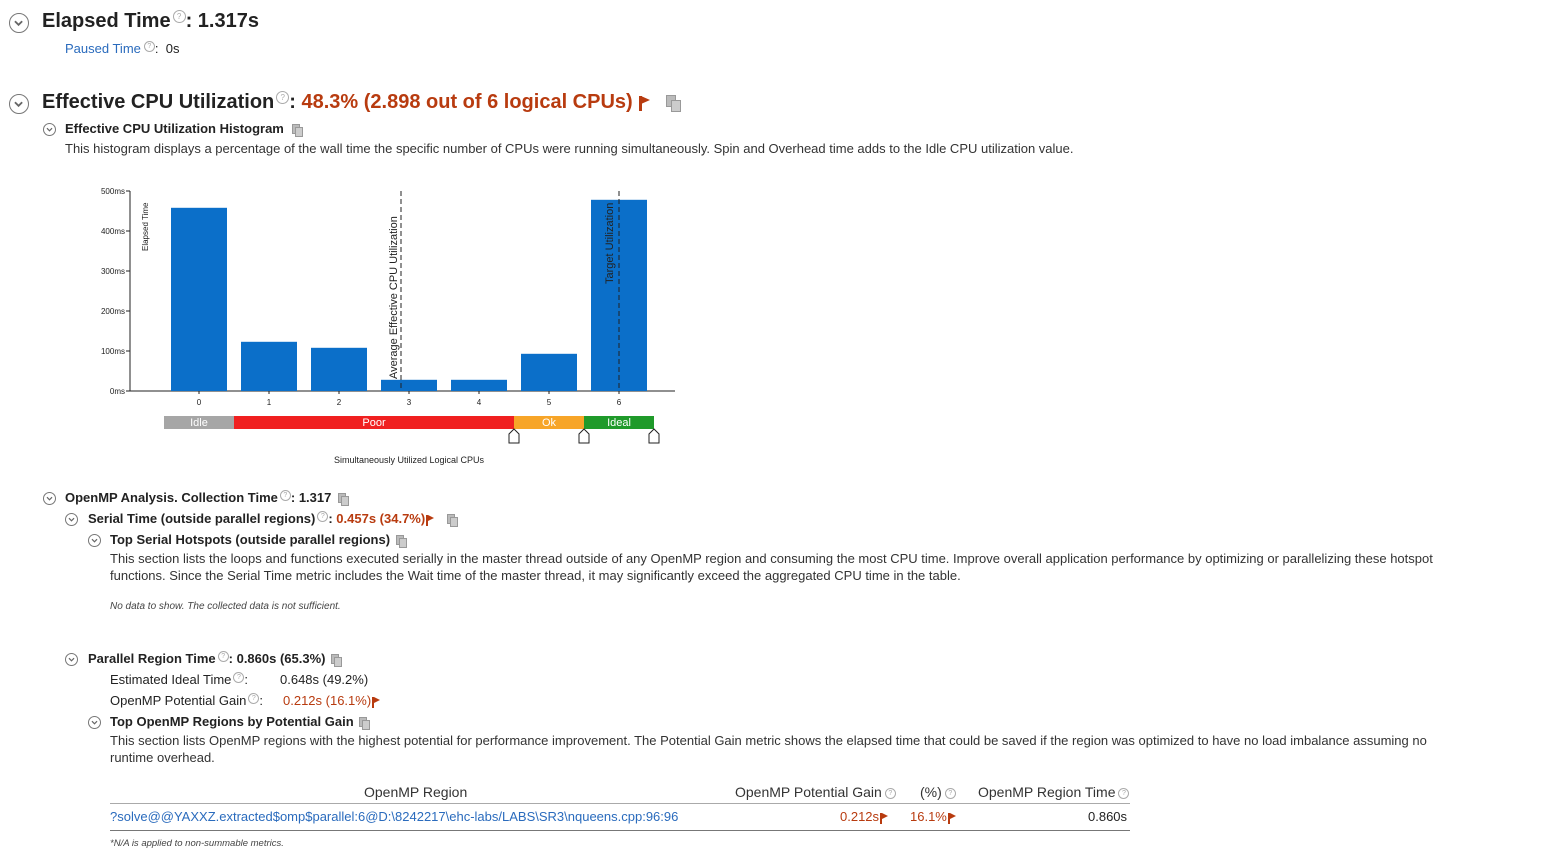 Image resolution: width=1550 pixels, height=862 pixels. Describe the element at coordinates (394, 297) in the screenshot. I see `average-utilization-label: Average Effective CPU Utilization` at that location.